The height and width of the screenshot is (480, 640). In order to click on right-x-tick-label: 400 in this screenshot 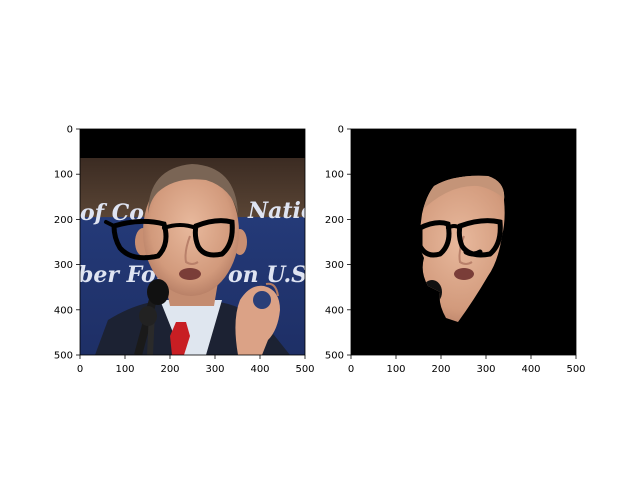, I will do `click(530, 369)`.